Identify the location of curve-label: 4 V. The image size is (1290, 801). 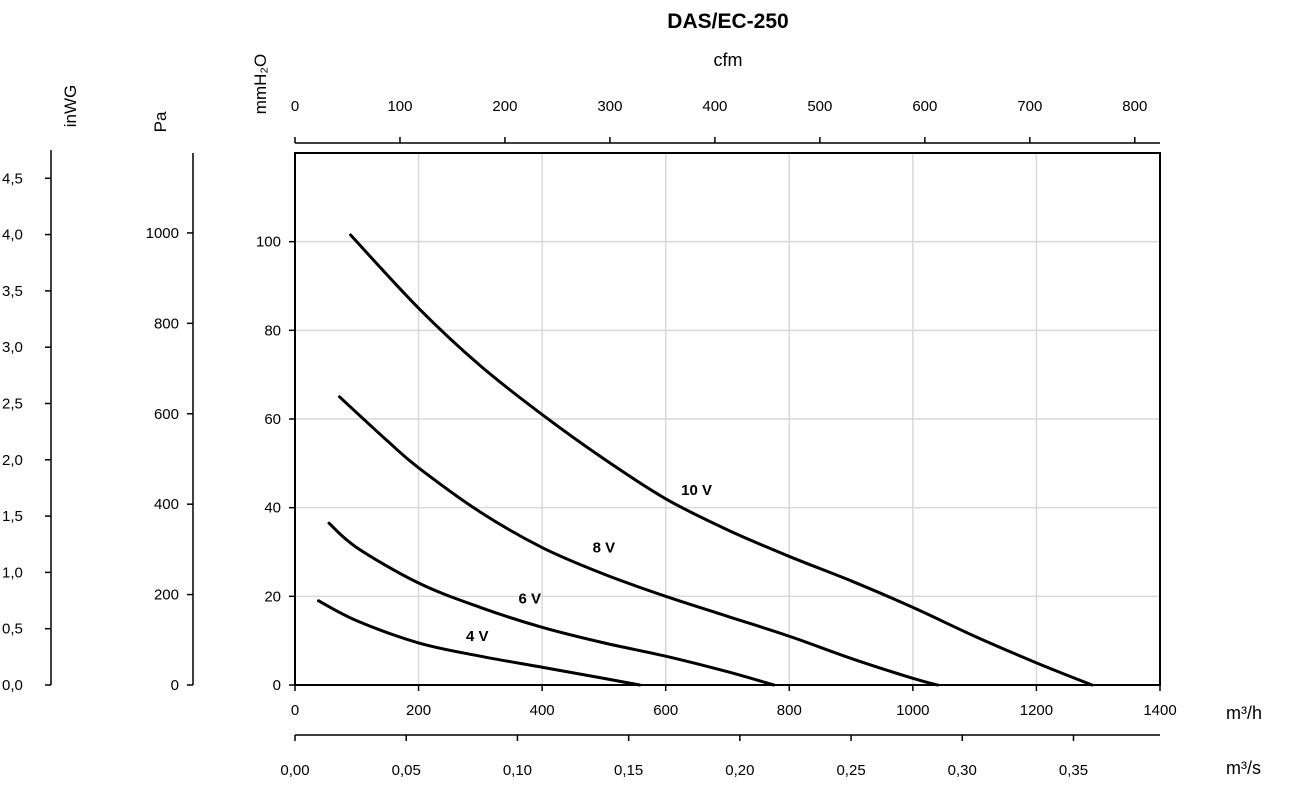
(477, 636).